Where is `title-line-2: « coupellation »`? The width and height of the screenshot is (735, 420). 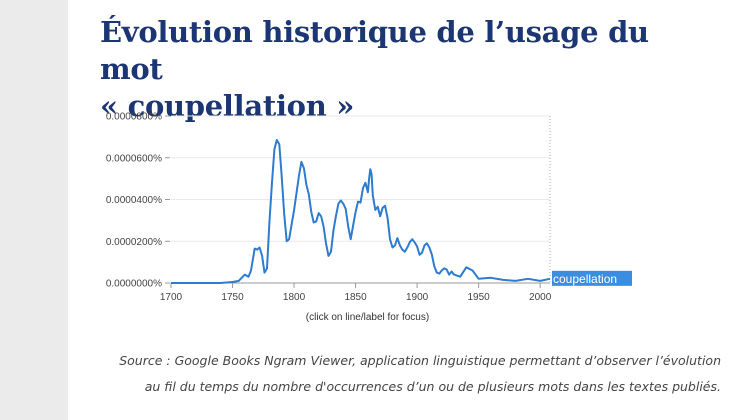 title-line-2: « coupellation » is located at coordinates (227, 106).